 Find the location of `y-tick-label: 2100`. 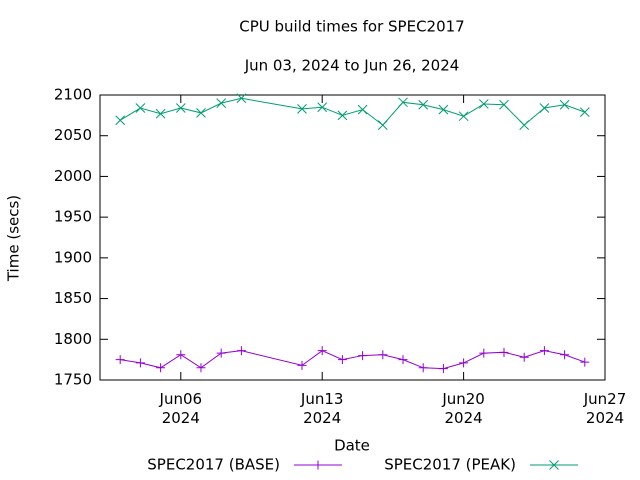

y-tick-label: 2100 is located at coordinates (73, 95).